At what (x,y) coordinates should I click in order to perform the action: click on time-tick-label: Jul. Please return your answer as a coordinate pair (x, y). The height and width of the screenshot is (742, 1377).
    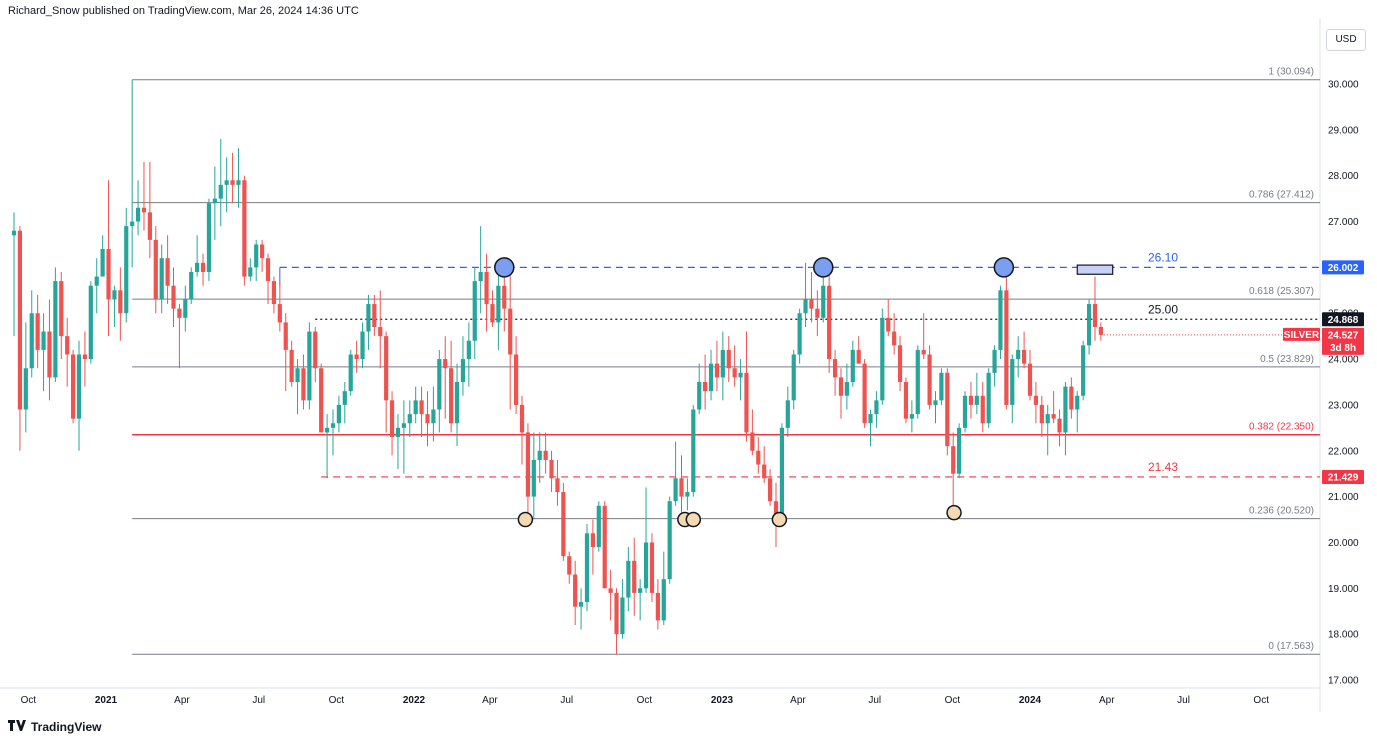
    Looking at the image, I should click on (874, 700).